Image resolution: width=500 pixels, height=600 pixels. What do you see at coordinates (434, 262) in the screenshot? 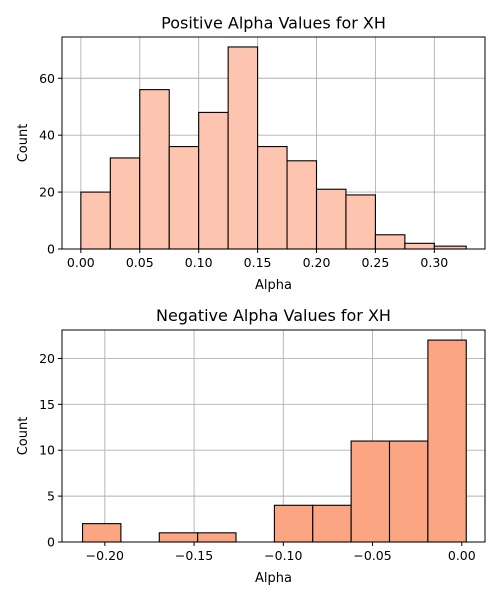
I see `x-tick-label: 0.30` at bounding box center [434, 262].